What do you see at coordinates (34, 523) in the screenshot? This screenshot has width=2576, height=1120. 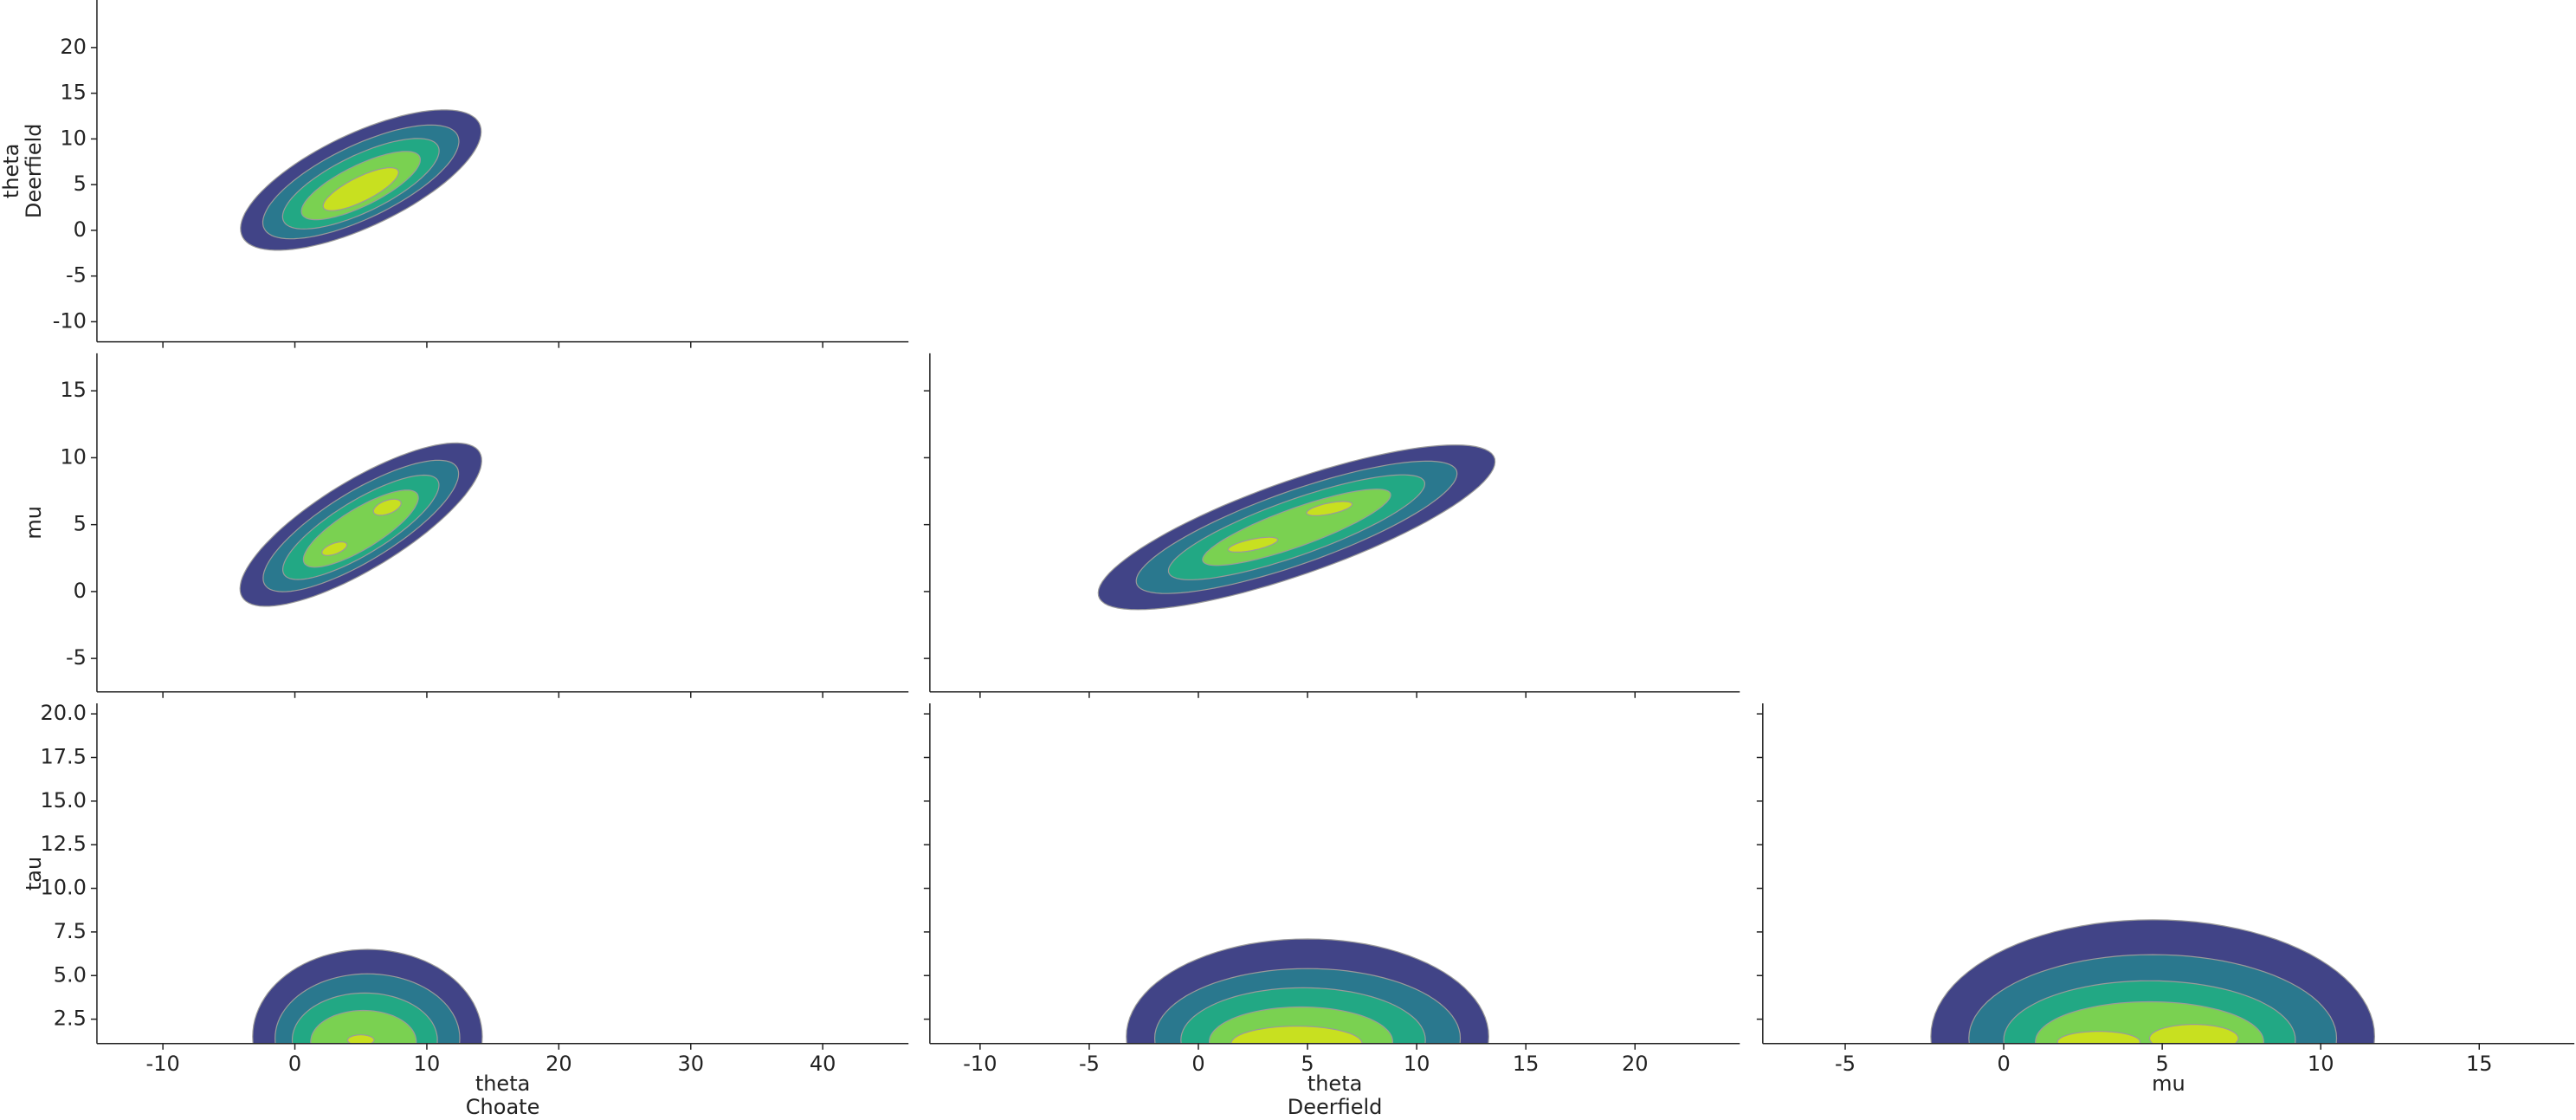 I see `y-axis-label: mu` at bounding box center [34, 523].